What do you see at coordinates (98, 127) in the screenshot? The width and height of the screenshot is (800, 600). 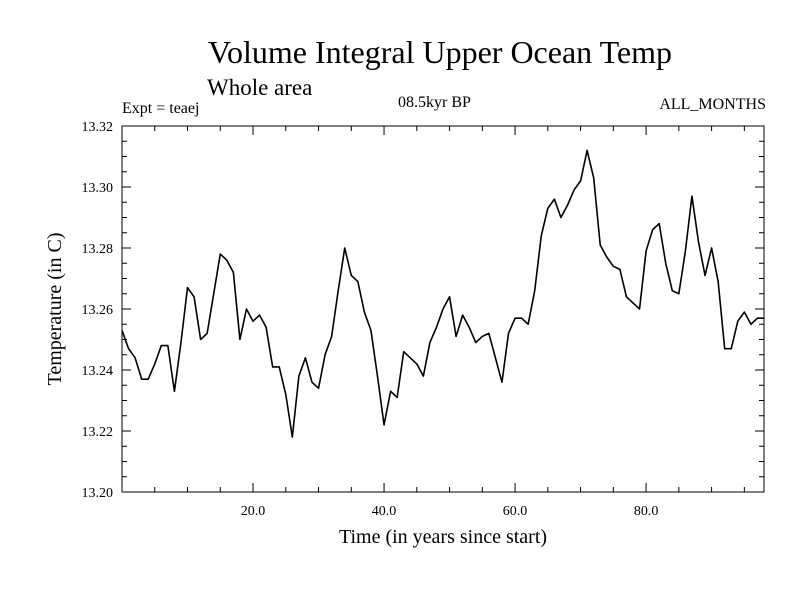 I see `y-tick-label: 13.32` at bounding box center [98, 127].